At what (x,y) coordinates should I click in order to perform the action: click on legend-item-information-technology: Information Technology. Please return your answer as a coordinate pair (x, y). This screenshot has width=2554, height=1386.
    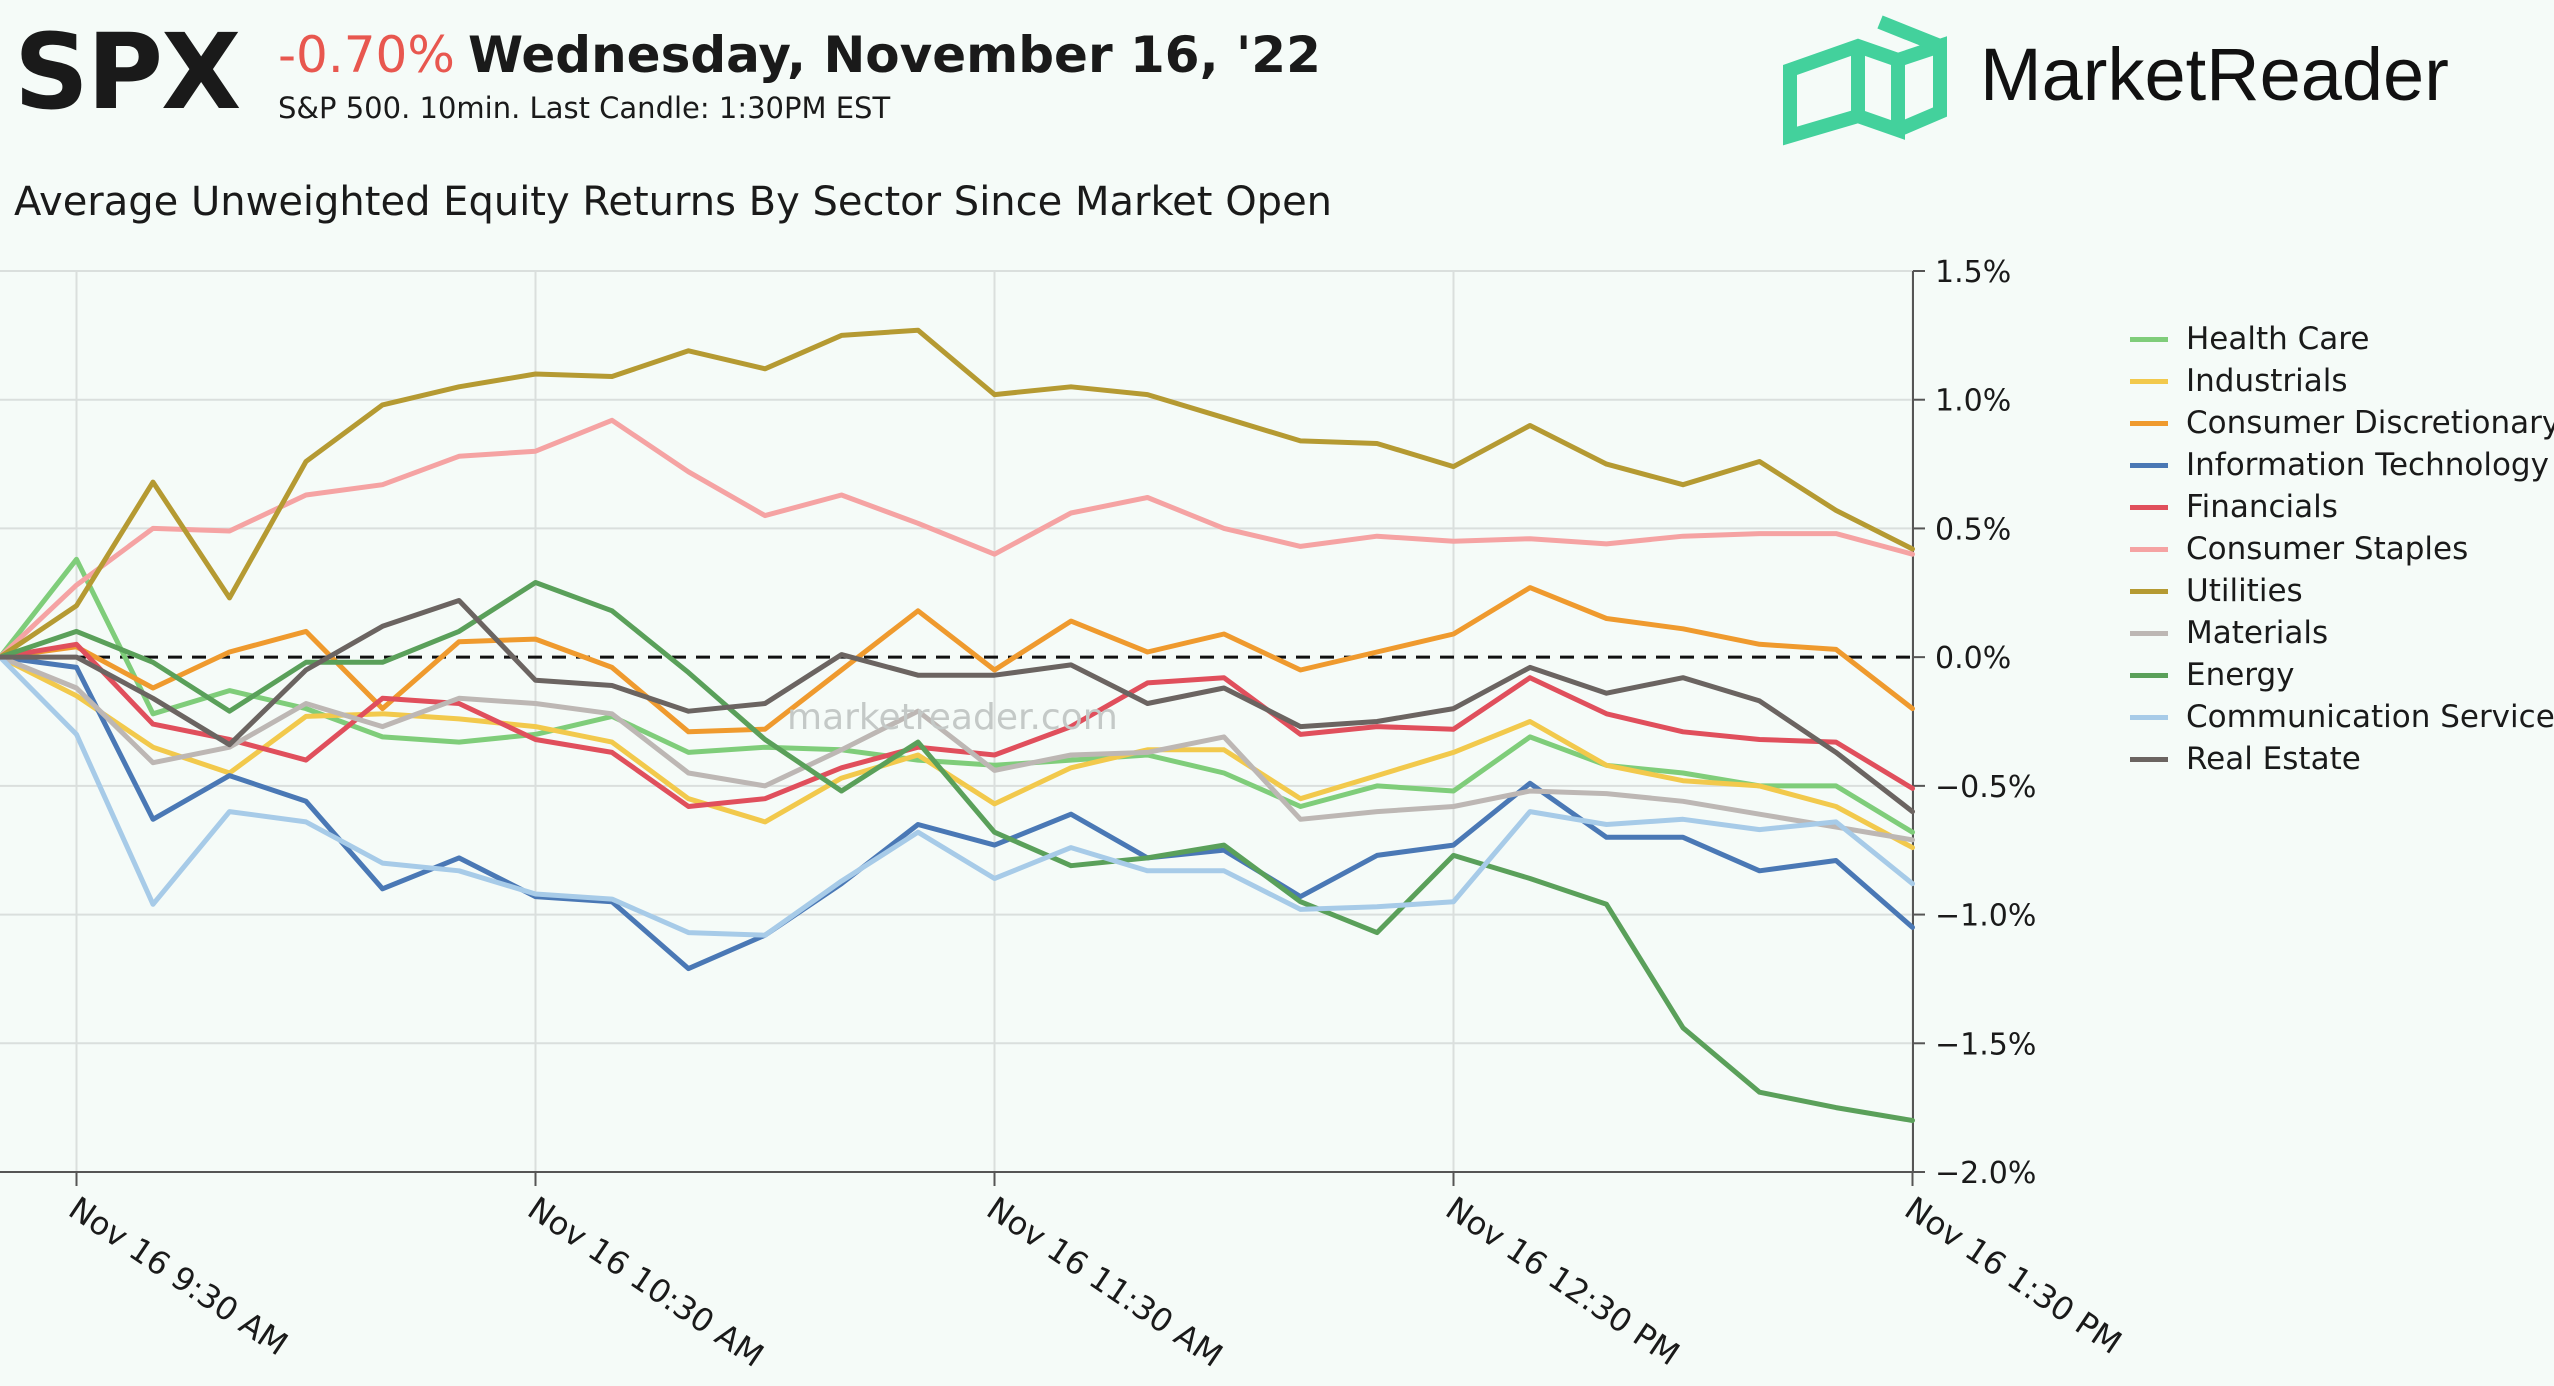
    Looking at the image, I should click on (2342, 465).